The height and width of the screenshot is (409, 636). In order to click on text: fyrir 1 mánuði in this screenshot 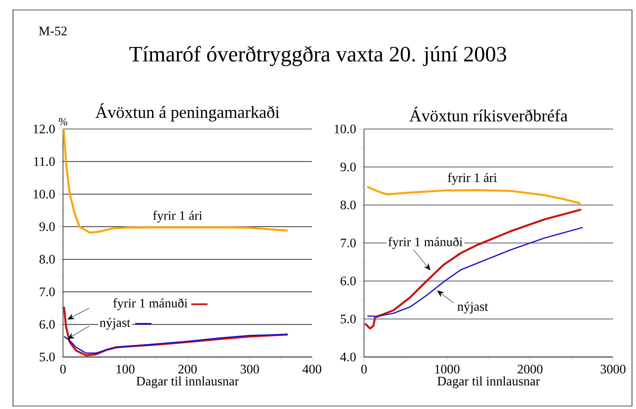, I will do `click(150, 304)`.